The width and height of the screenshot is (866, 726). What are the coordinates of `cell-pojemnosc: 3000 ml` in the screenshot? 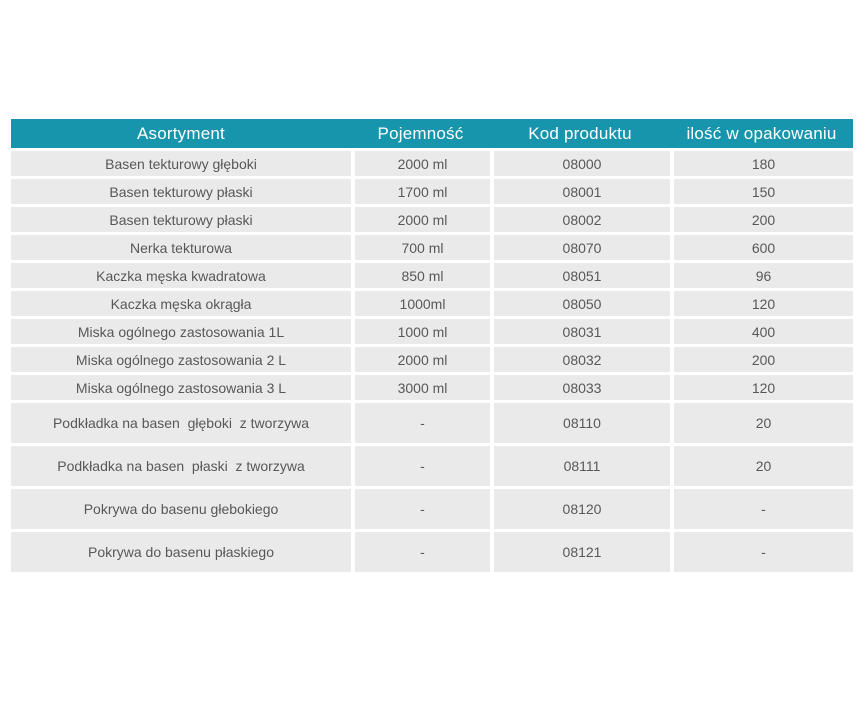 It's located at (420, 386).